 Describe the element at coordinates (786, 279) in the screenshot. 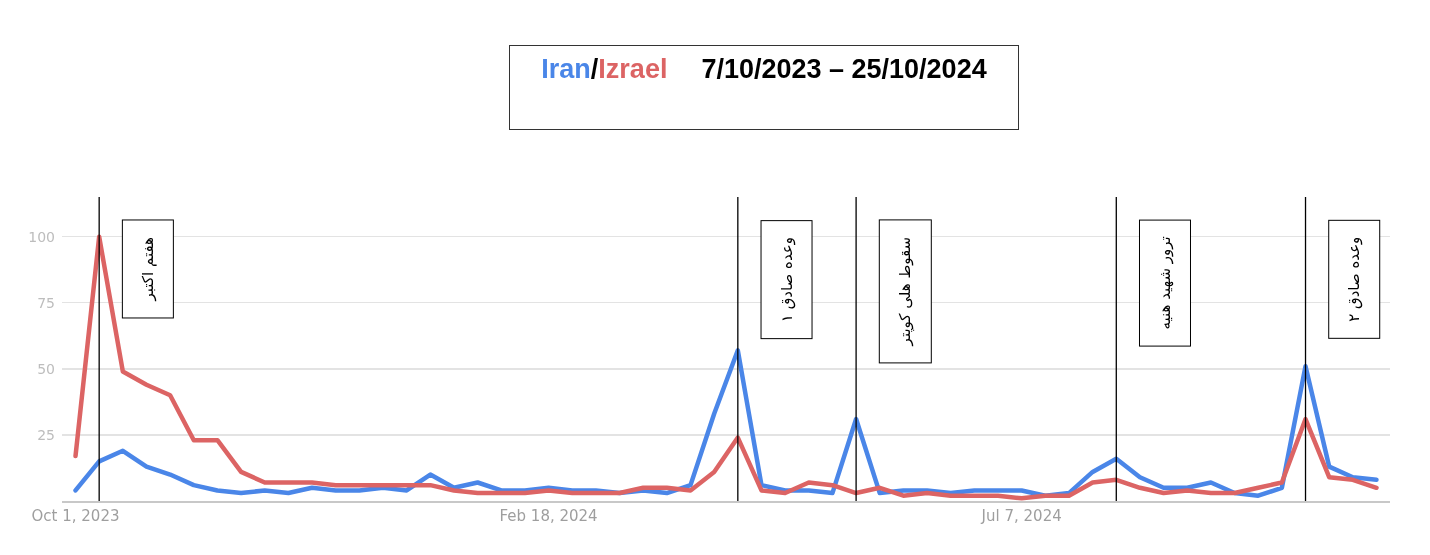

I see `ref-line-label: وعده صادق ۱` at that location.